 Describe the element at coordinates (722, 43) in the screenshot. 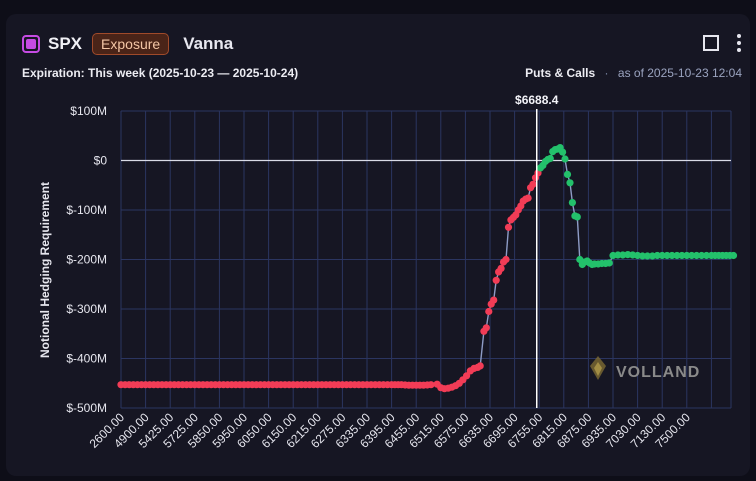

I see `header-actions` at that location.